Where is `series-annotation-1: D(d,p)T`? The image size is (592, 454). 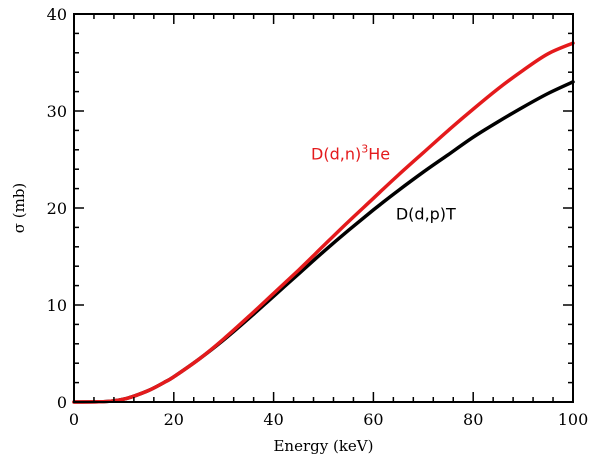
series-annotation-1: D(d,p)T is located at coordinates (426, 214).